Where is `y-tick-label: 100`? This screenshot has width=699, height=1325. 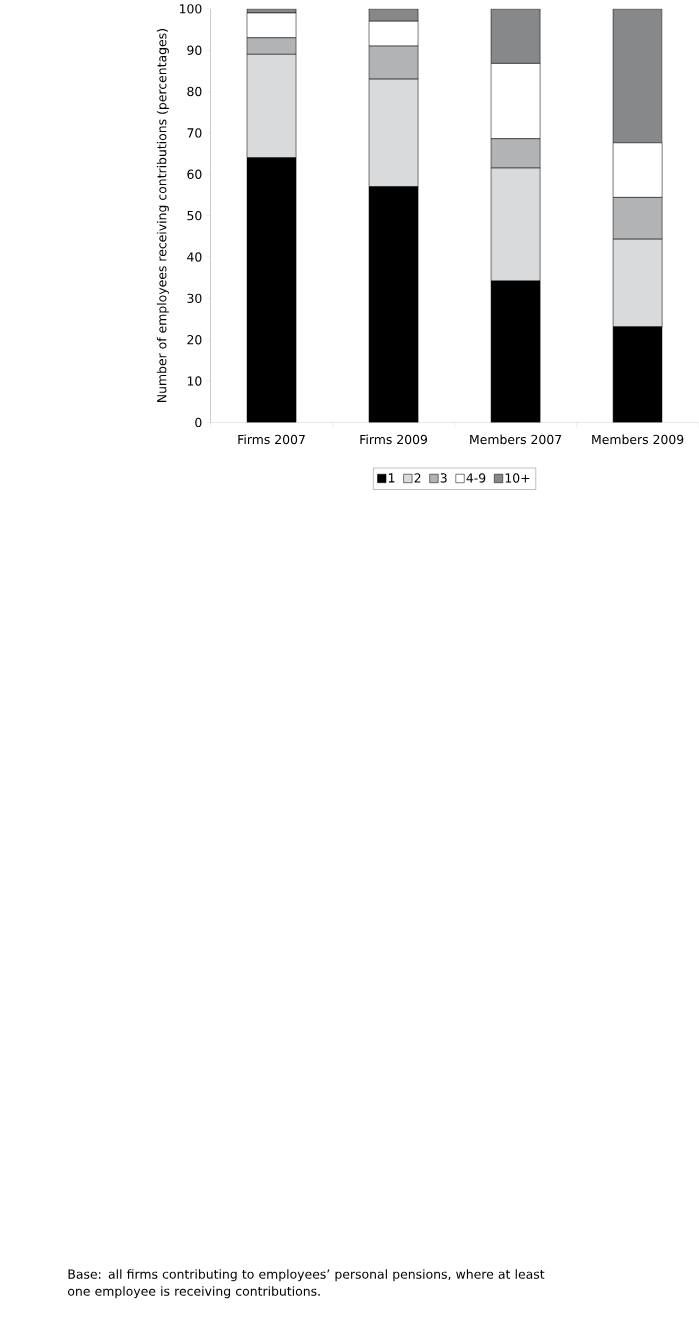
y-tick-label: 100 is located at coordinates (191, 9).